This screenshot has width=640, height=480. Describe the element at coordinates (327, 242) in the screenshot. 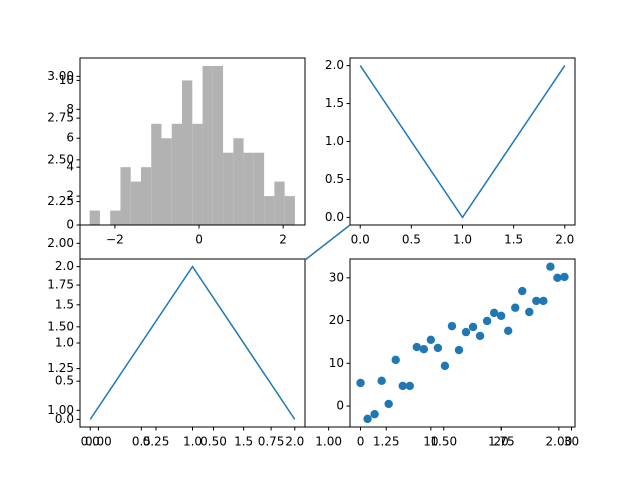

I see `connector-line` at that location.